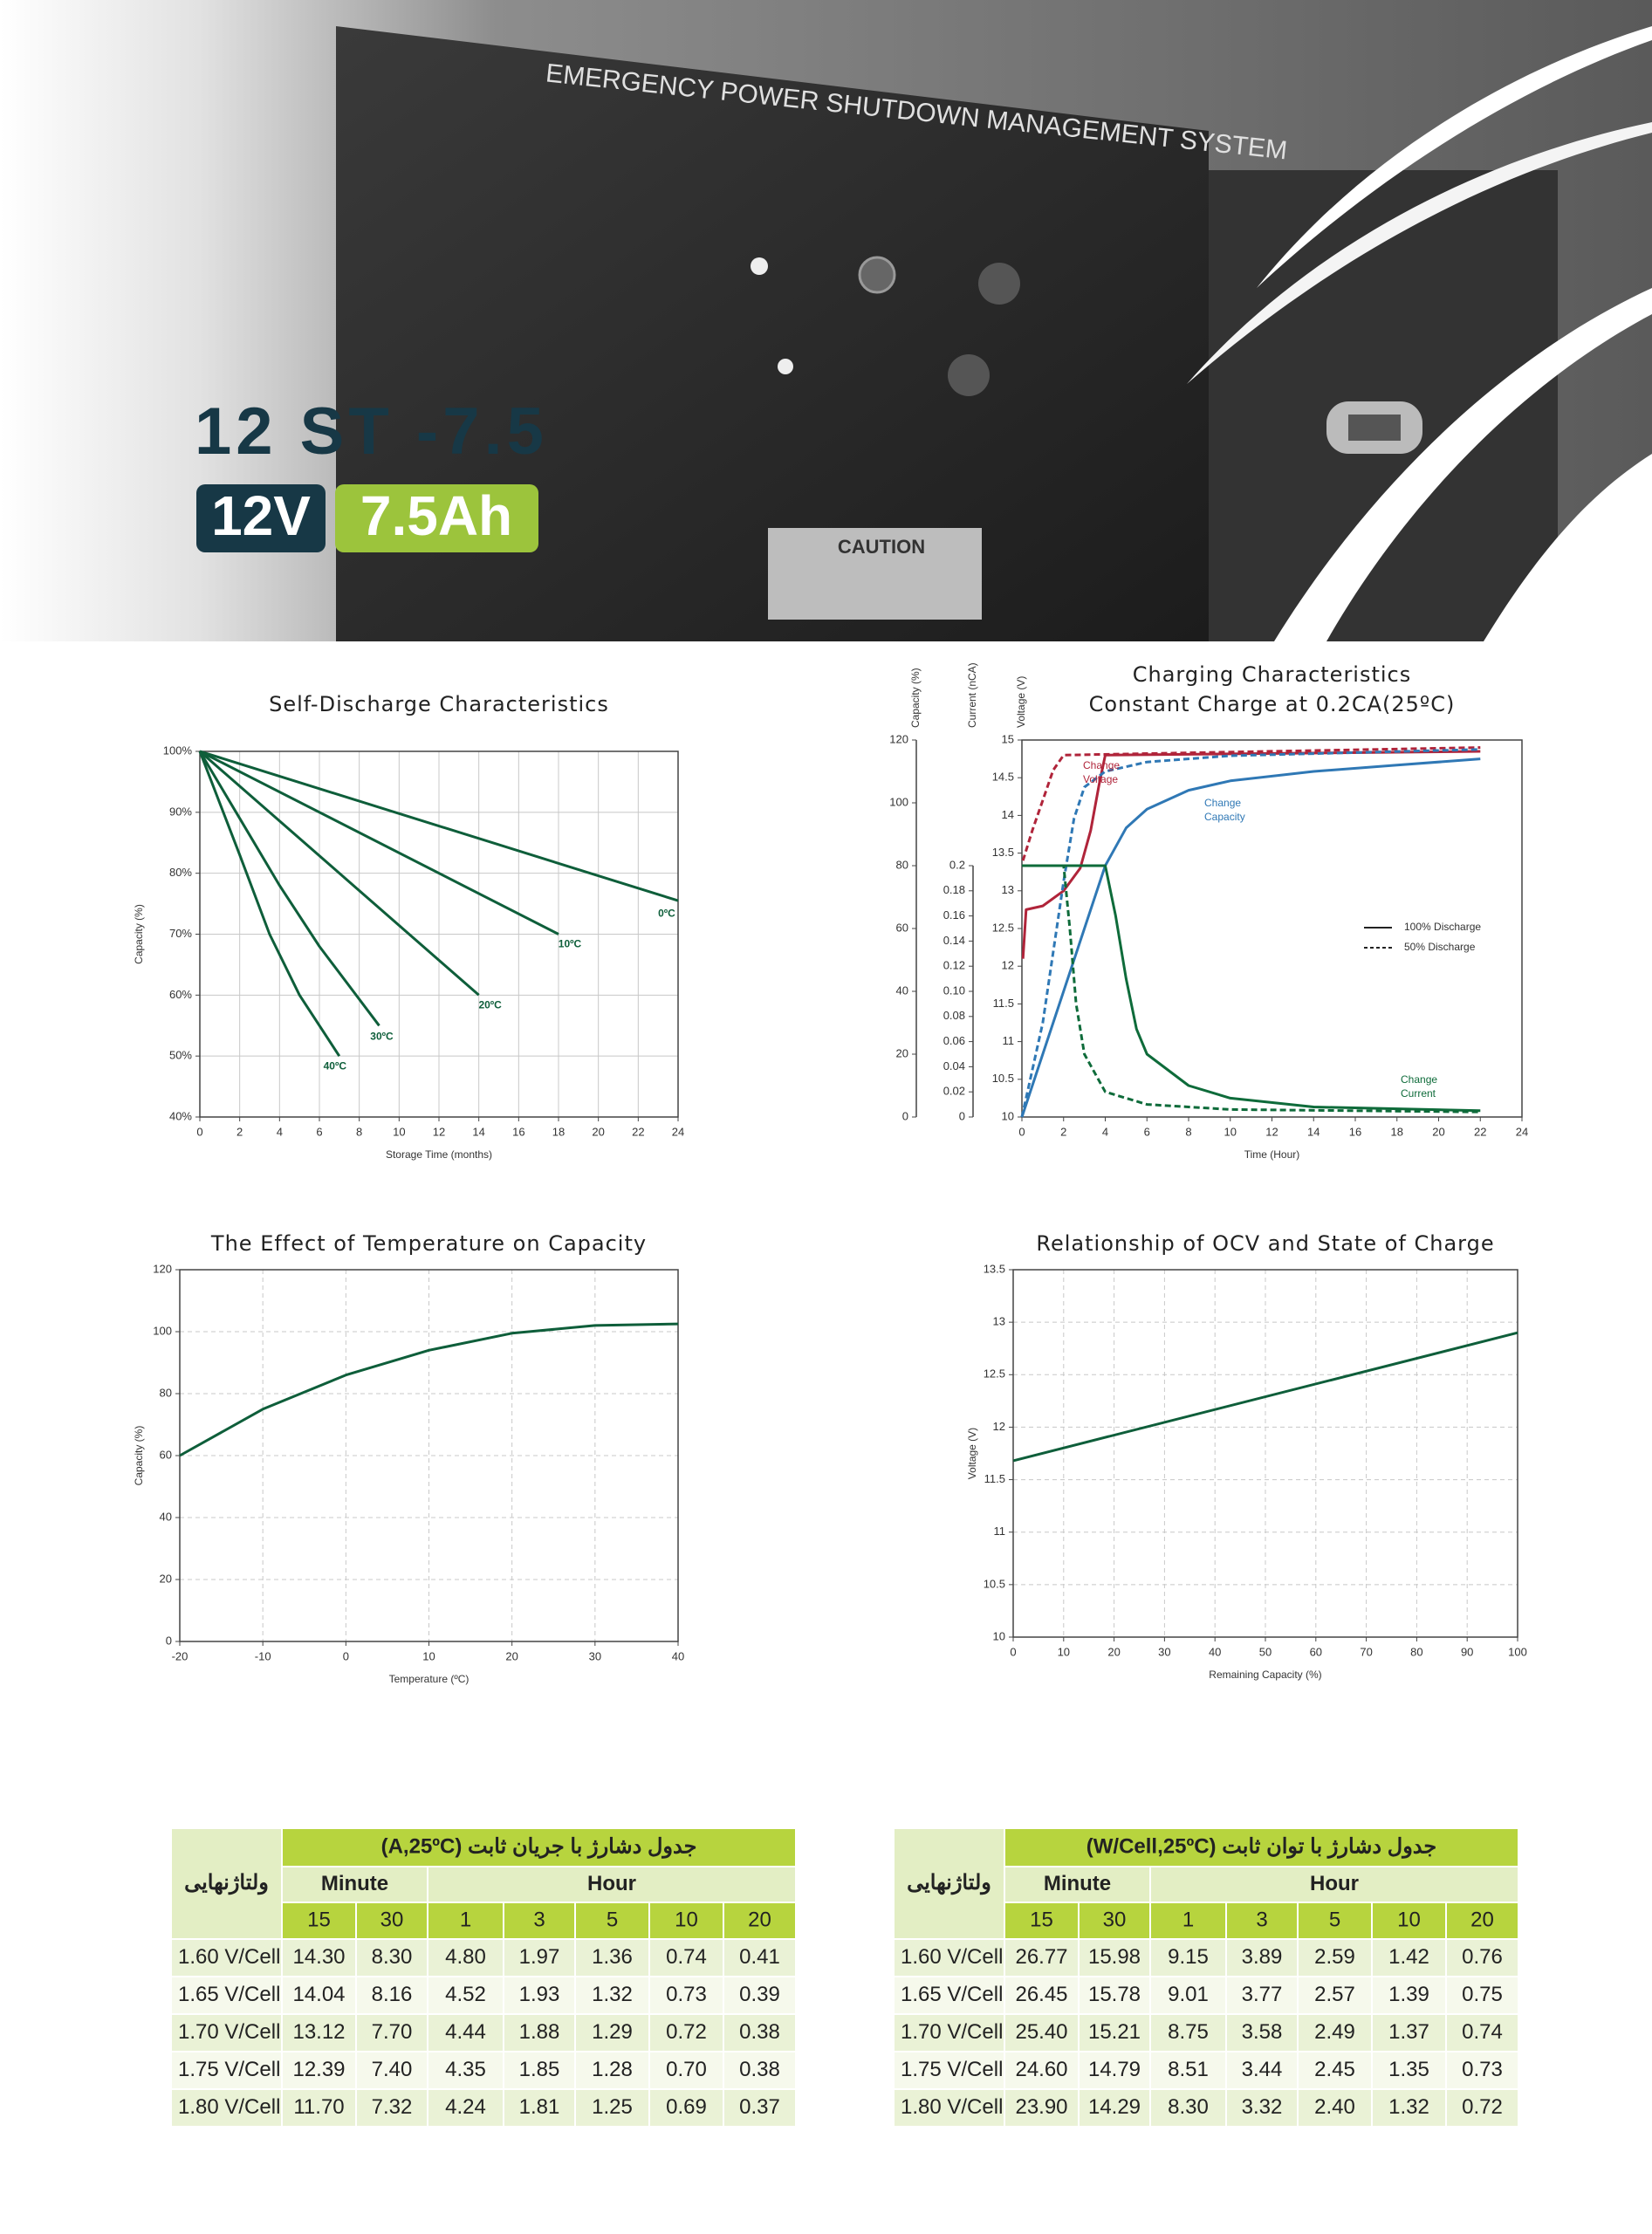 The height and width of the screenshot is (2234, 1652). I want to click on y-tick-label: 15, so click(1008, 738).